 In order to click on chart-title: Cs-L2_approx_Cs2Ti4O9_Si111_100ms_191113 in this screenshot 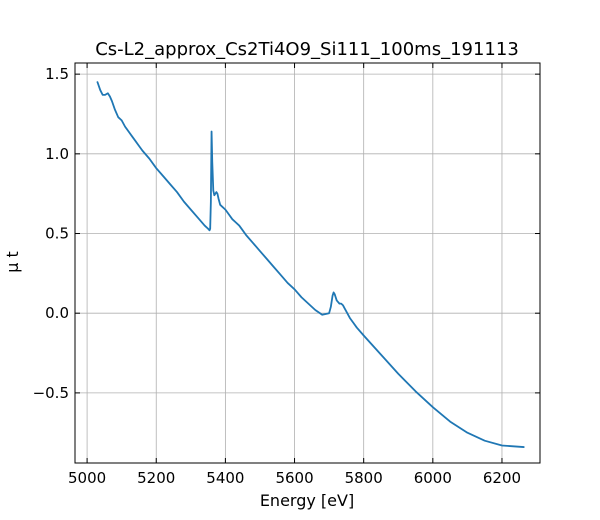, I will do `click(307, 49)`.